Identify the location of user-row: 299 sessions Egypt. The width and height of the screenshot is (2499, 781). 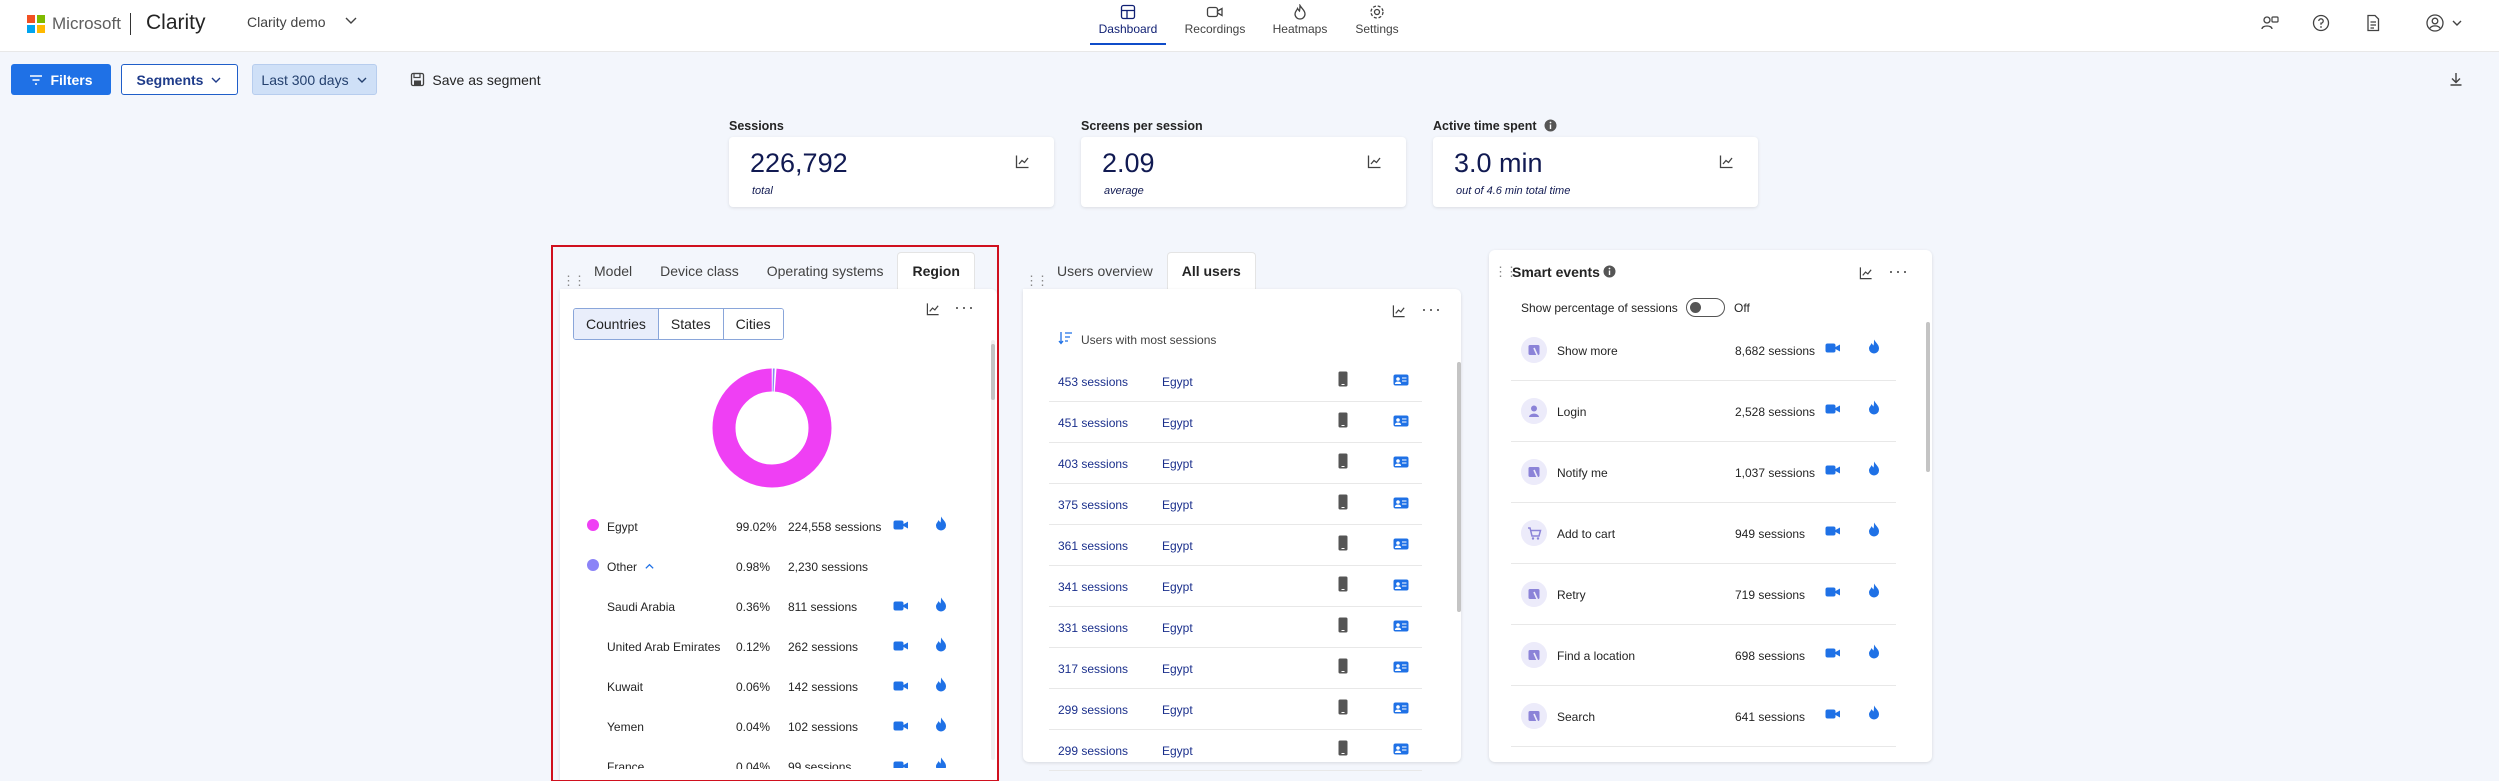
(1235, 750).